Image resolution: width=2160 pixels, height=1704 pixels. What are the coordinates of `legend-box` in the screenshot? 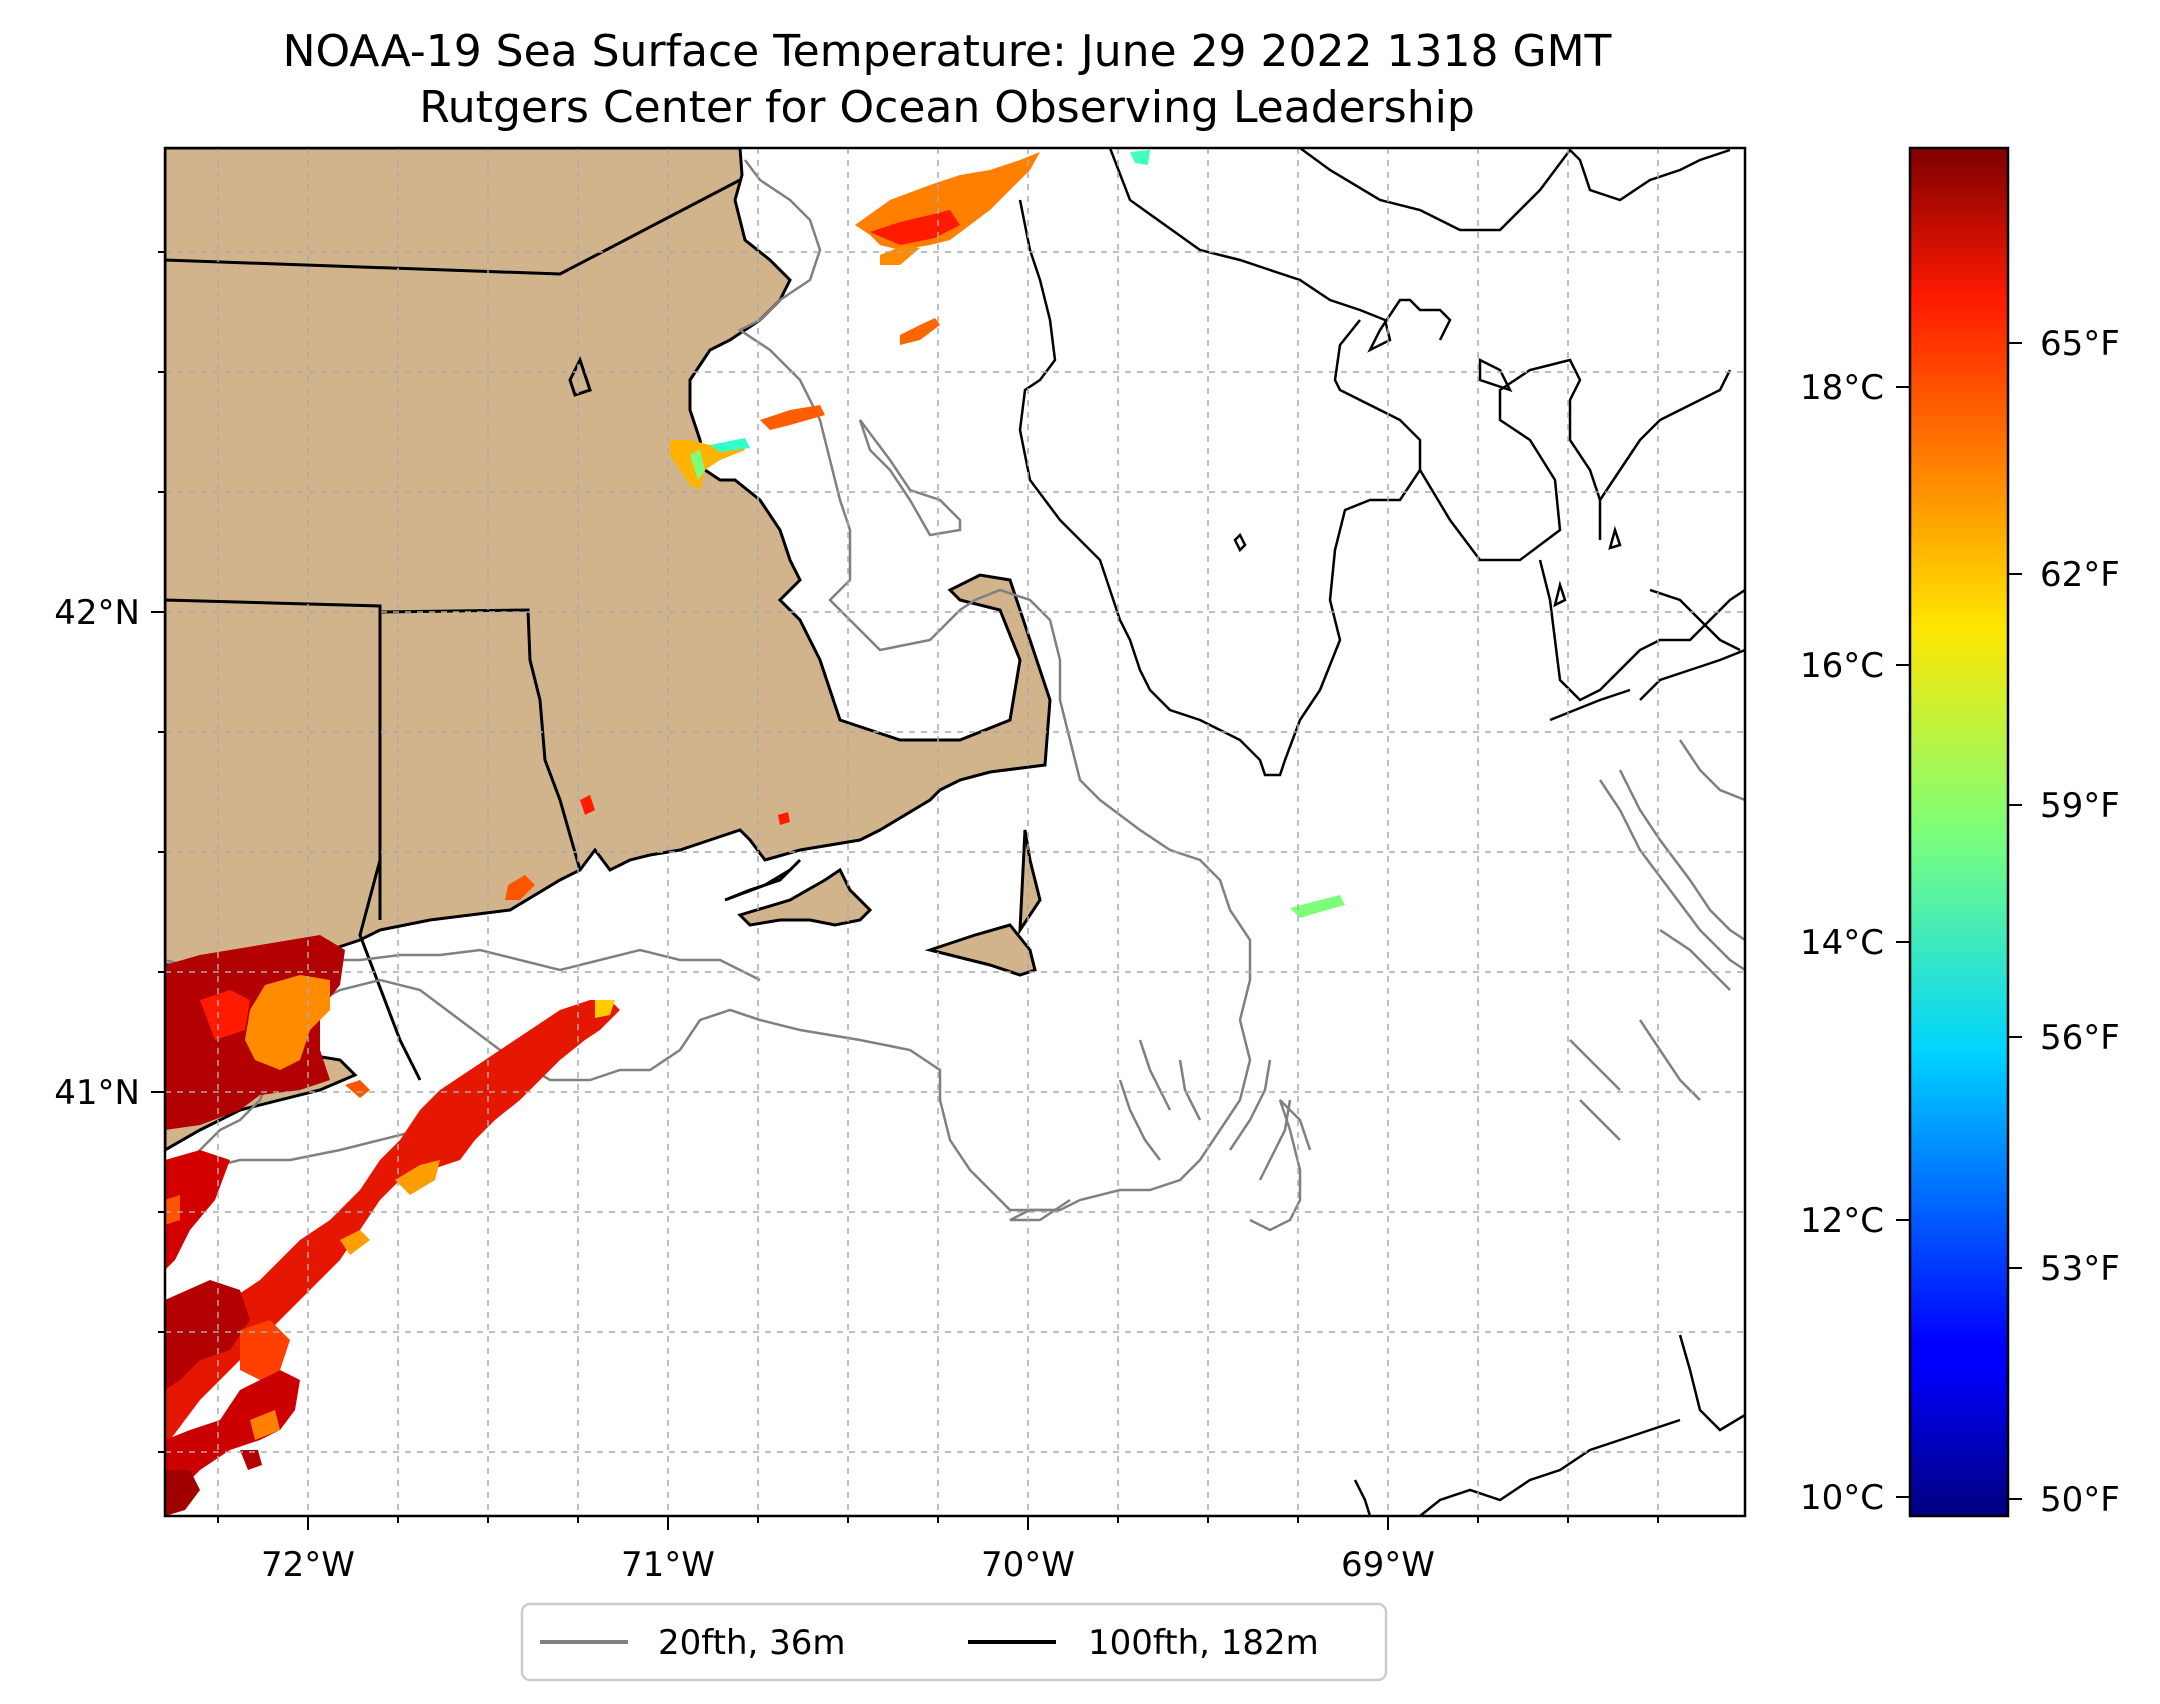 It's located at (954, 1642).